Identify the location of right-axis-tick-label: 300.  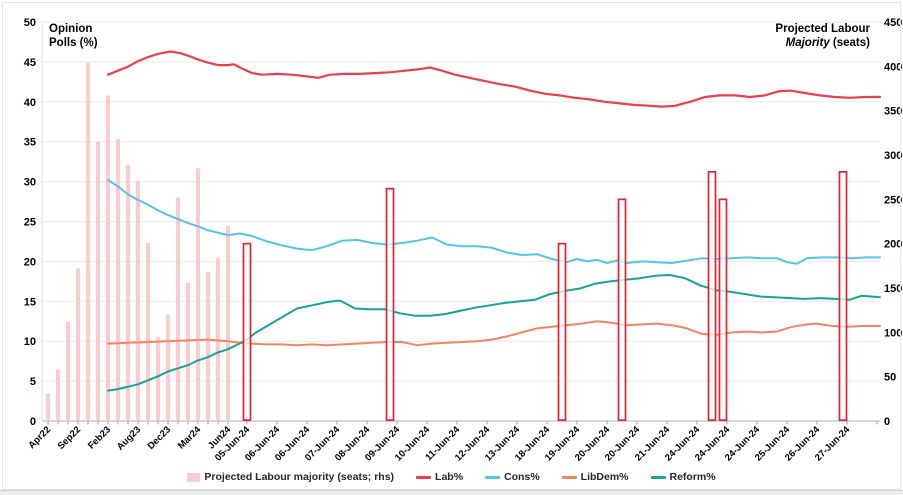
(893, 156).